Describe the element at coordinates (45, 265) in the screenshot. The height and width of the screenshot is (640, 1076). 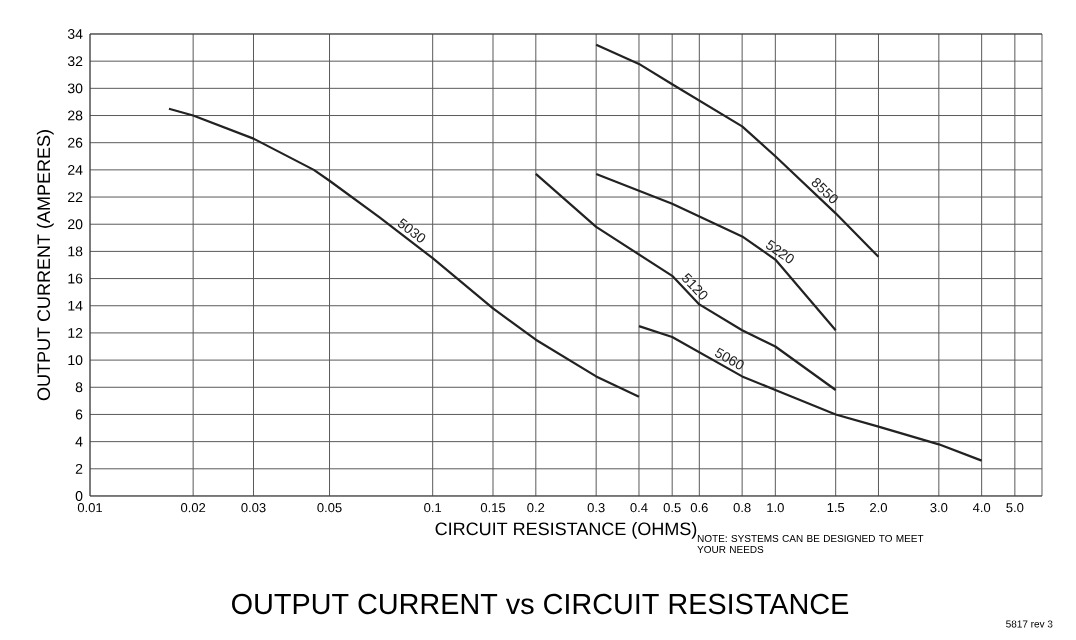
I see `y-axis-title: OUTPUT CURRENT (AMPERES)` at that location.